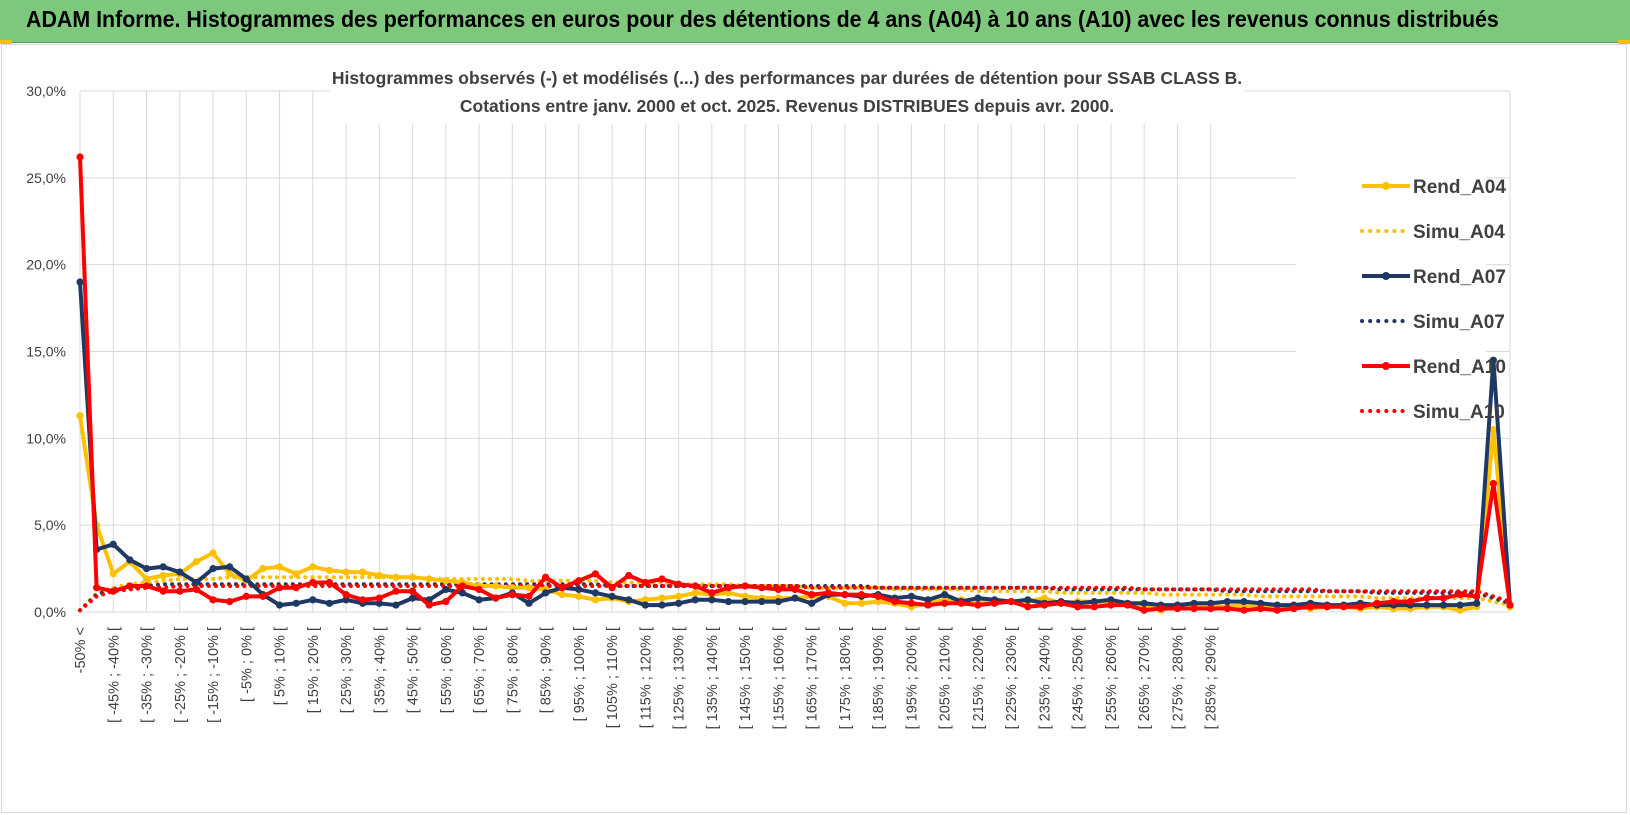 This screenshot has width=1630, height=815. Describe the element at coordinates (46, 352) in the screenshot. I see `y-tick-label: 15,0%` at that location.